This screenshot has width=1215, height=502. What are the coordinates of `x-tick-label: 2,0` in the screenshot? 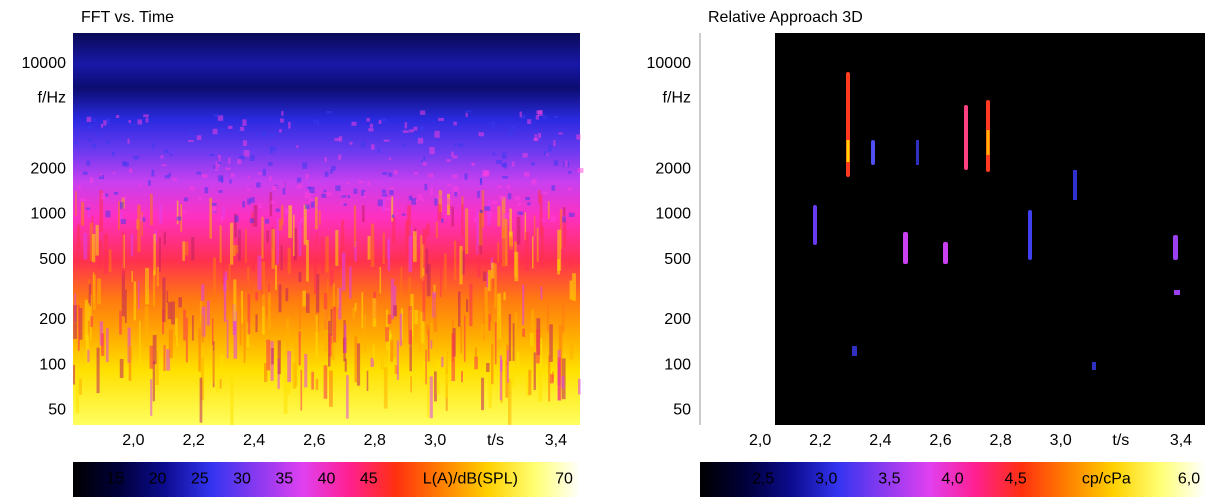 It's located at (760, 440).